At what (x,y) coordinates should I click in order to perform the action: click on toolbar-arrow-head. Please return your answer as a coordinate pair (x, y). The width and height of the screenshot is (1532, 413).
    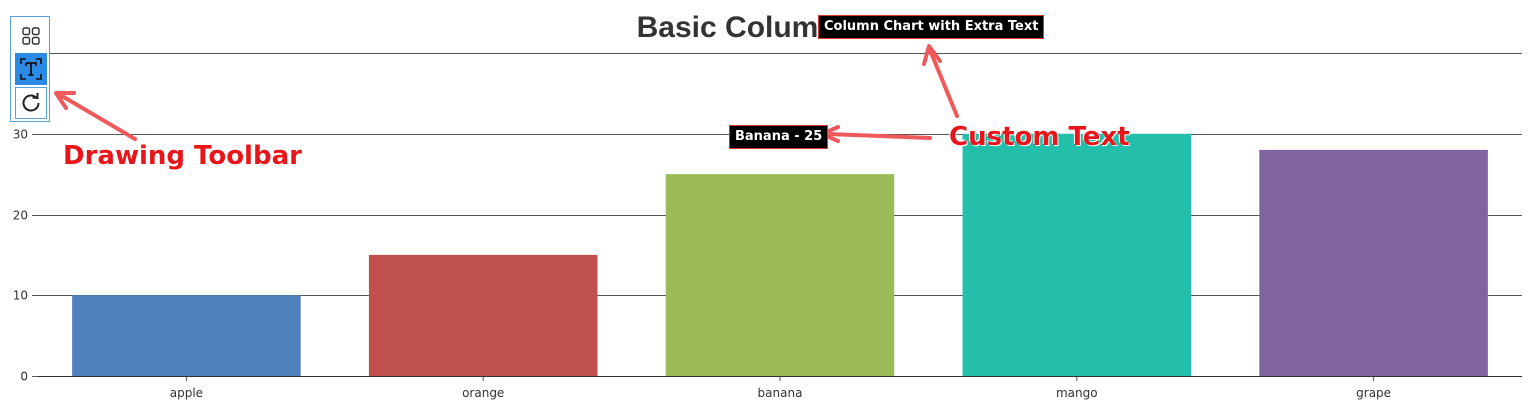
    Looking at the image, I should click on (65, 100).